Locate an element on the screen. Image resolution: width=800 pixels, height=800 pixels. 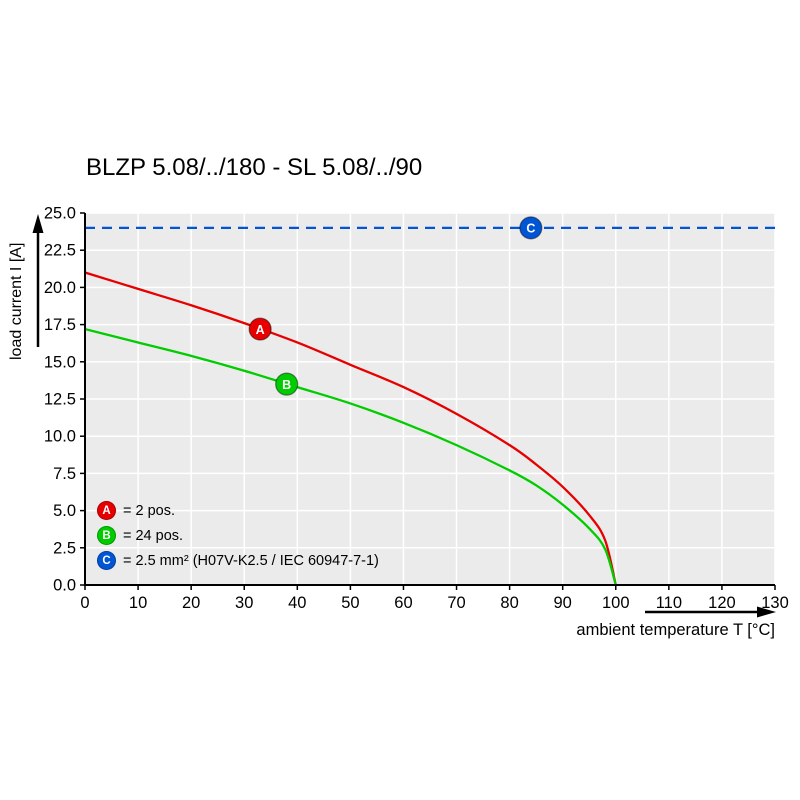
legend-item-c: C = 2.5 mm² (H07V-K2.5 / IEC 60947-7-1) is located at coordinates (238, 560).